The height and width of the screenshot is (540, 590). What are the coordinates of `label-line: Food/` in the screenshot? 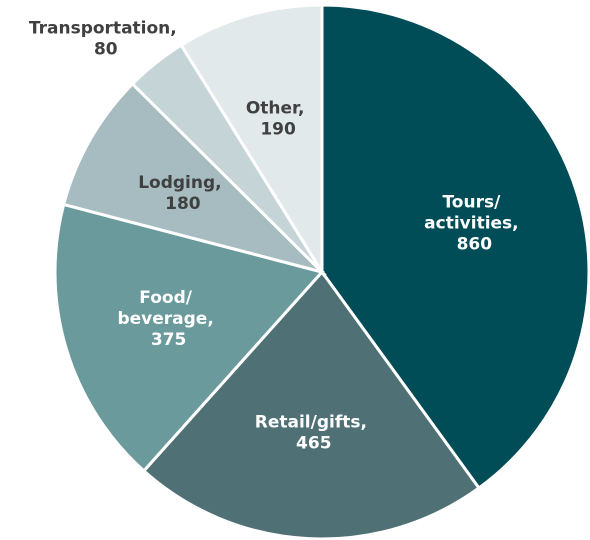 It's located at (168, 298).